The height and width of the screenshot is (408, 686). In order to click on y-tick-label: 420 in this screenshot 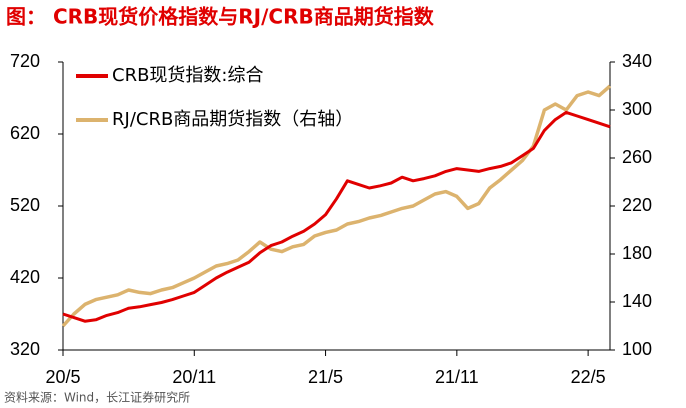, I will do `click(25, 277)`.